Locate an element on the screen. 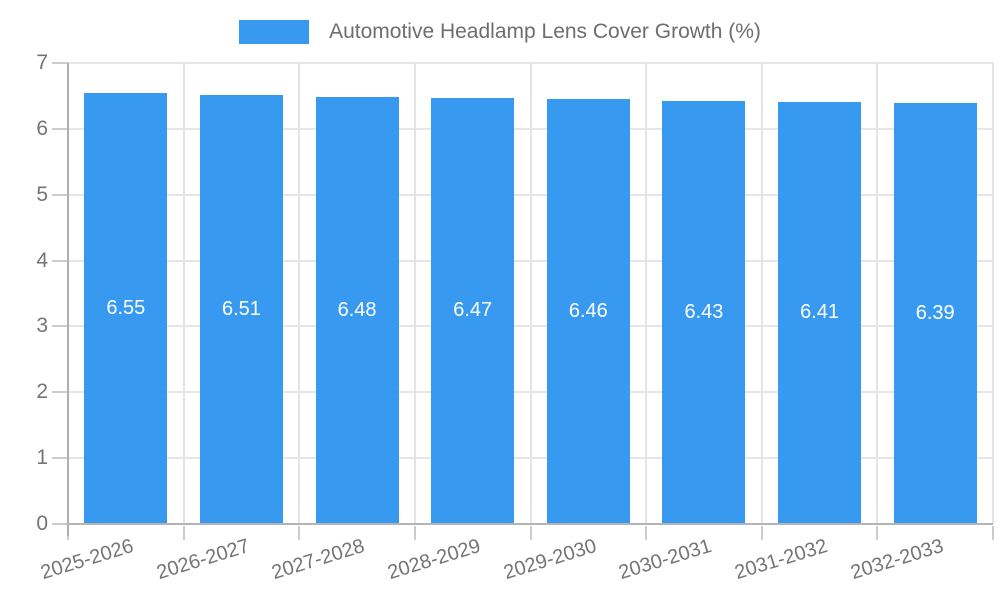 This screenshot has height=600, width=1000. bar: 6.48 is located at coordinates (357, 310).